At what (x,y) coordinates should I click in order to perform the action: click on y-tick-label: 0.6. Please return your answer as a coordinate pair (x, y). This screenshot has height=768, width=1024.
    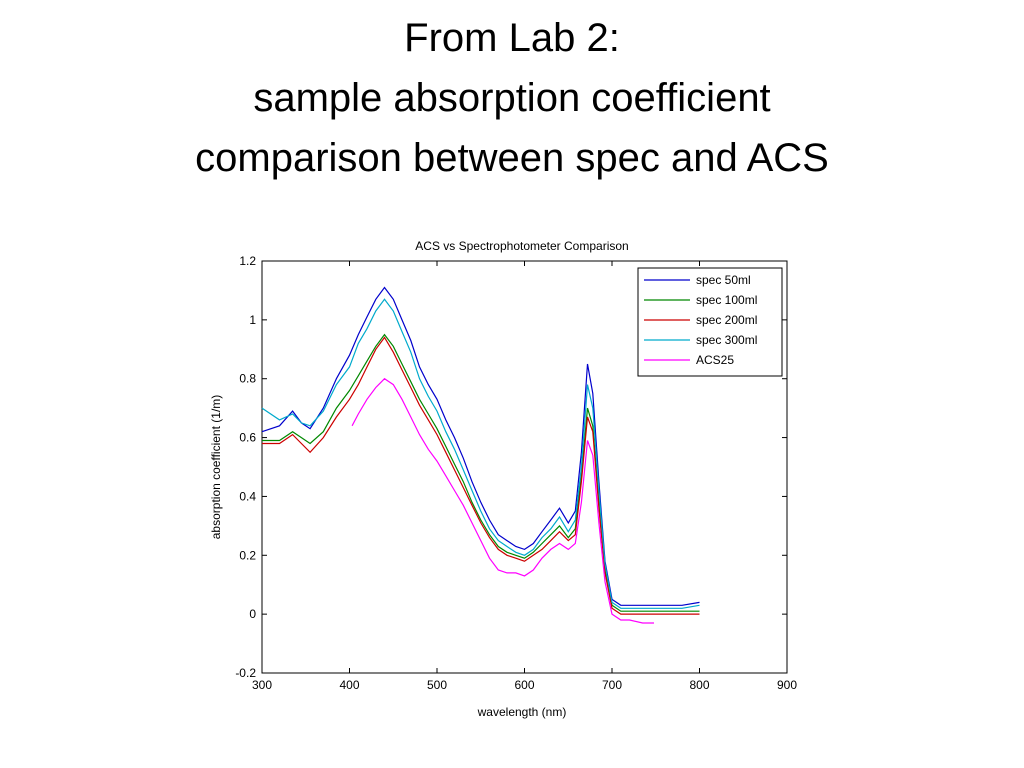
    Looking at the image, I should click on (247, 438).